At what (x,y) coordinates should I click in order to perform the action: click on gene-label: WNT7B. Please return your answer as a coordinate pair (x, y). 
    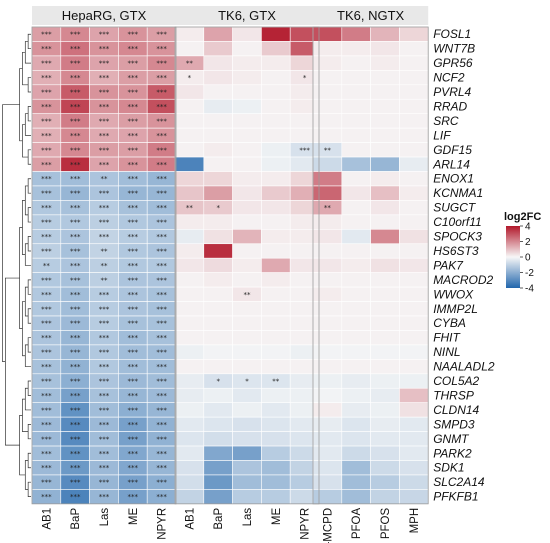
    Looking at the image, I should click on (454, 49).